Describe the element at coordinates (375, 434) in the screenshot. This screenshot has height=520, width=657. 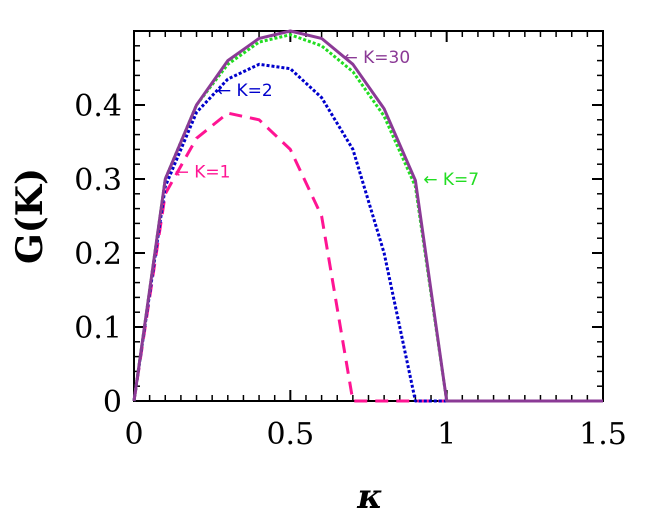
I see `x-tick-labels: 0 0.5 1 1.5` at that location.